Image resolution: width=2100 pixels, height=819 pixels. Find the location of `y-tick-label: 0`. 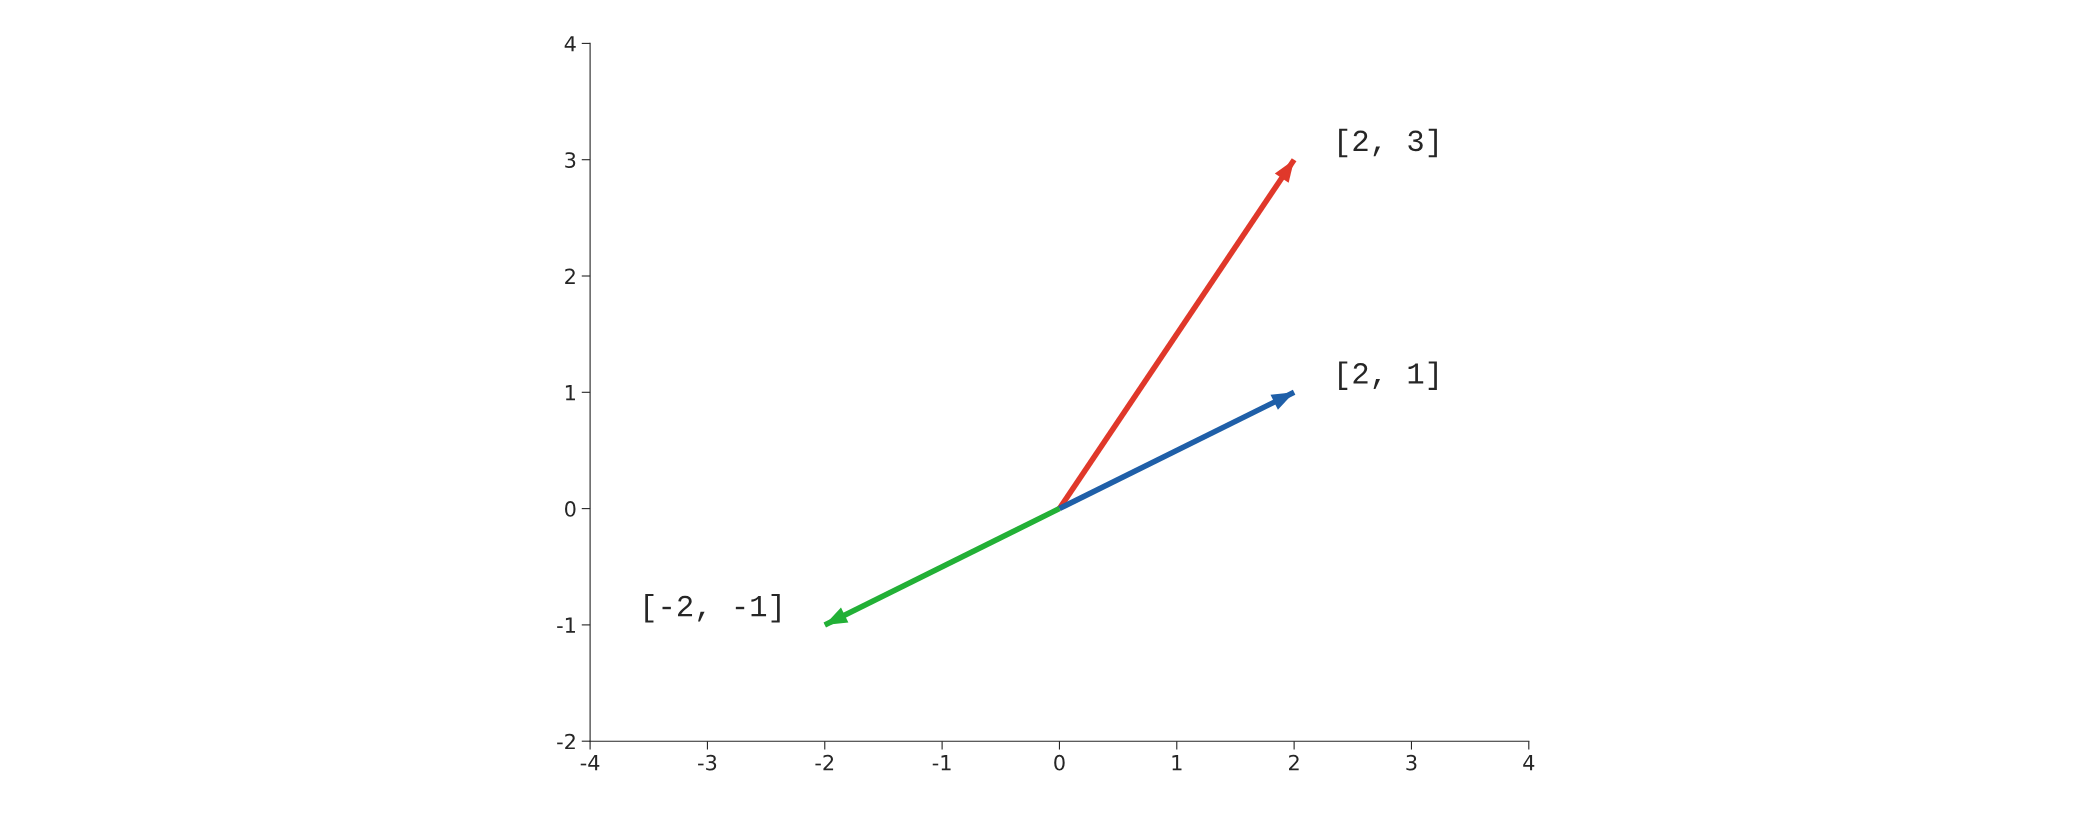

y-tick-label: 0 is located at coordinates (570, 509).